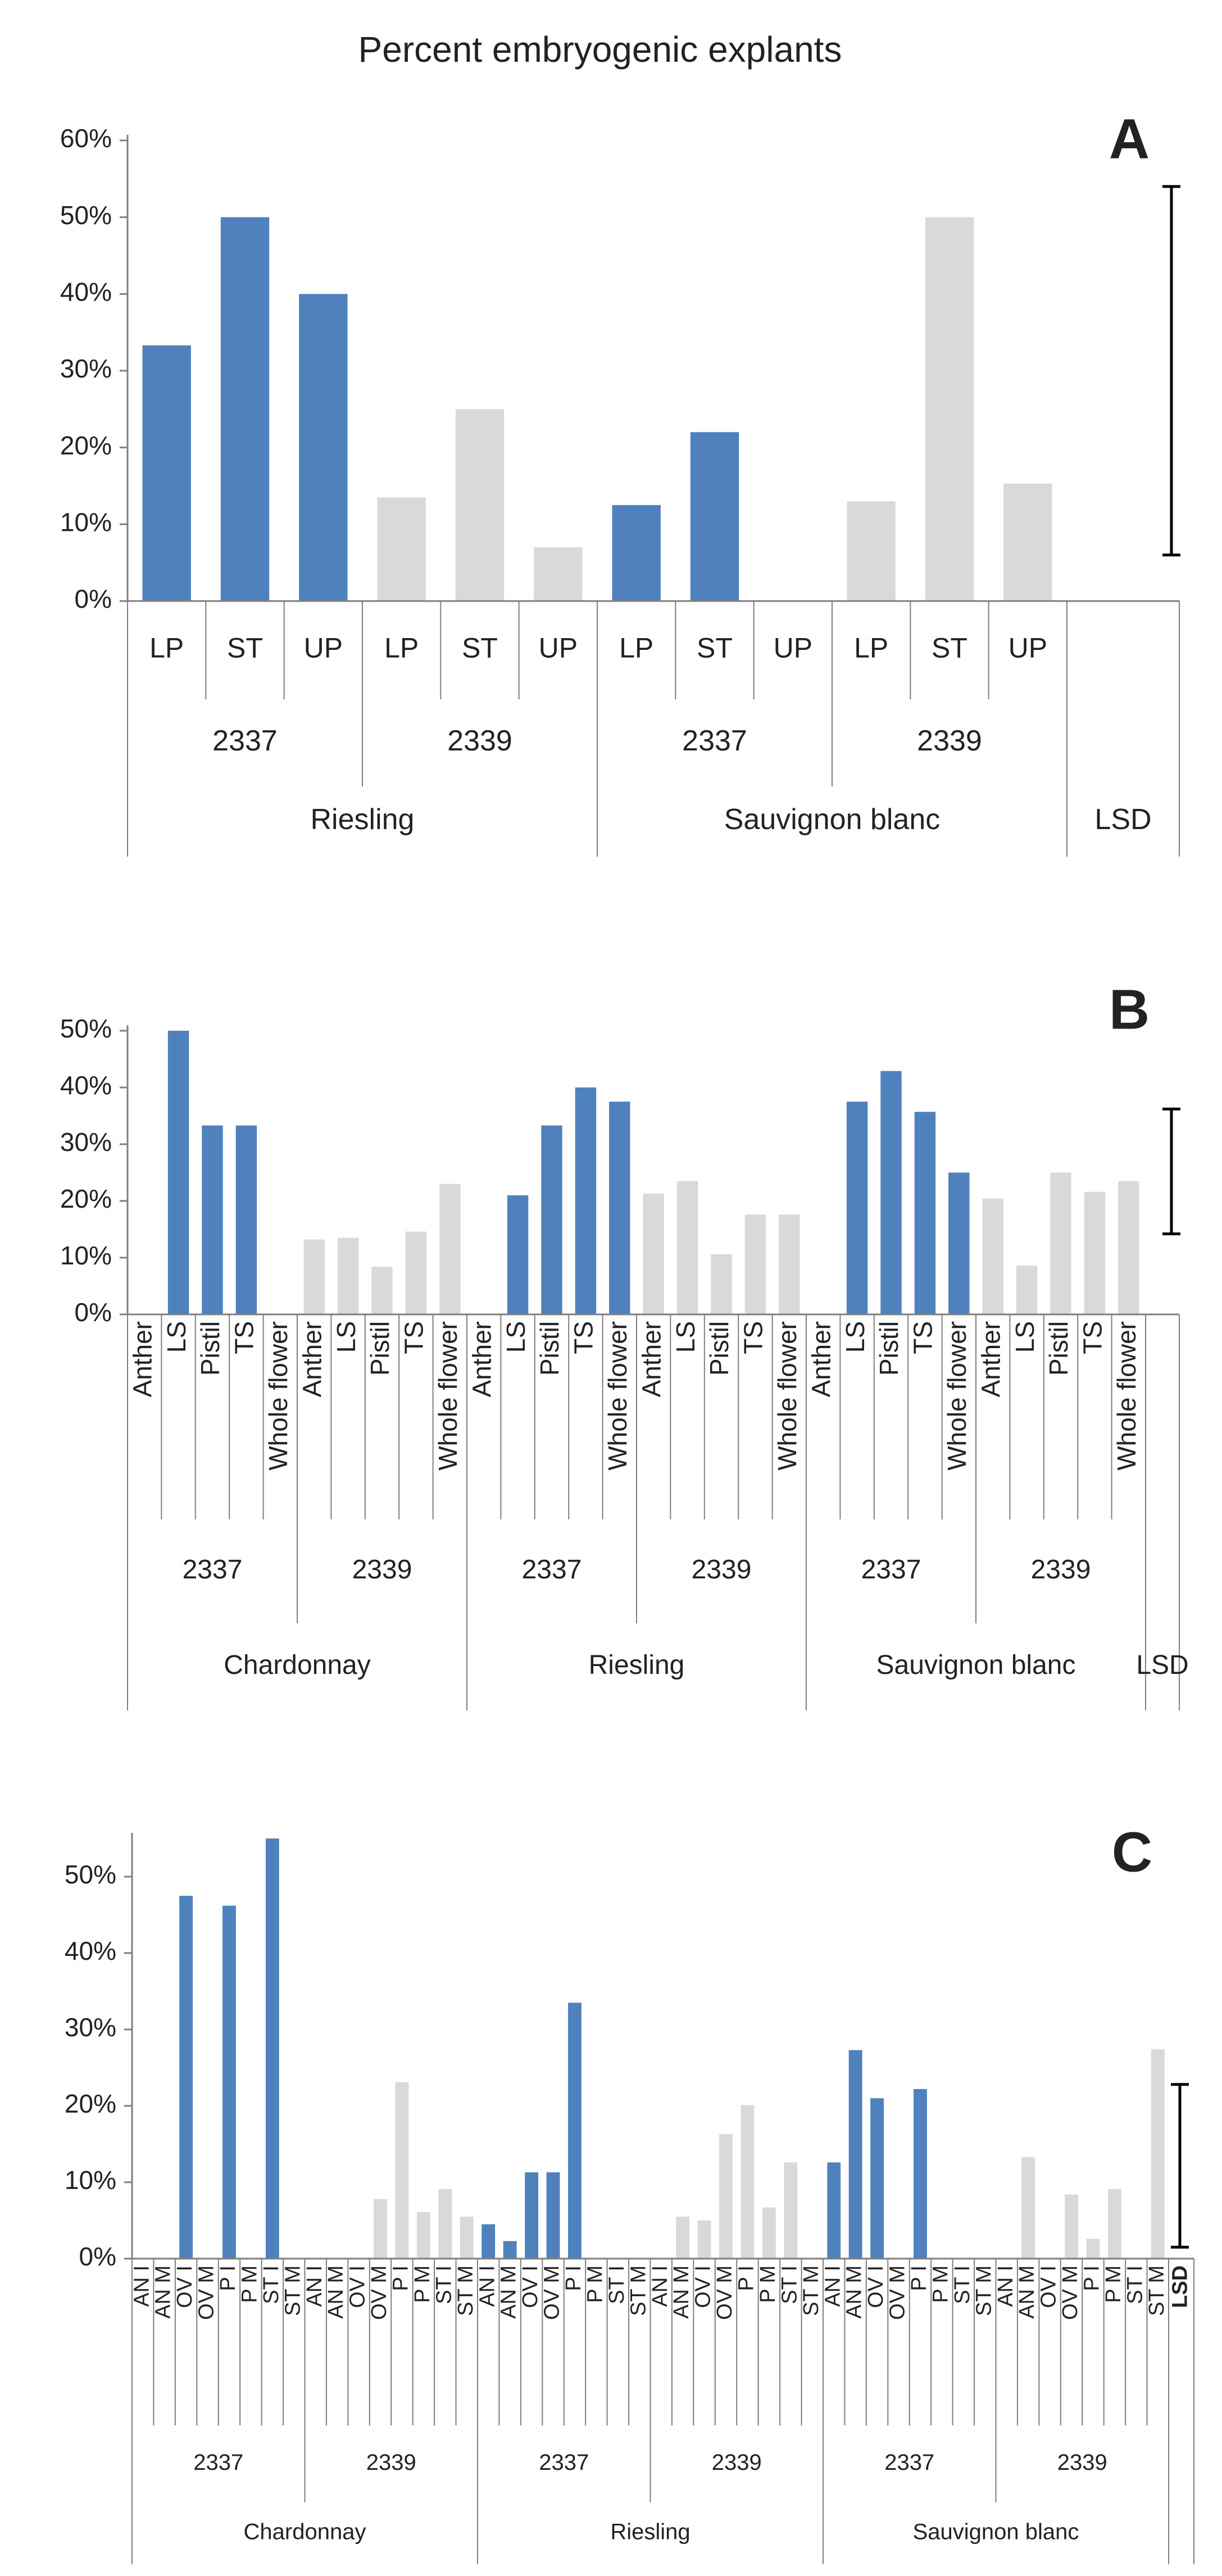  Describe the element at coordinates (86, 1085) in the screenshot. I see `panel-b-ytick-label-4: 40%` at that location.